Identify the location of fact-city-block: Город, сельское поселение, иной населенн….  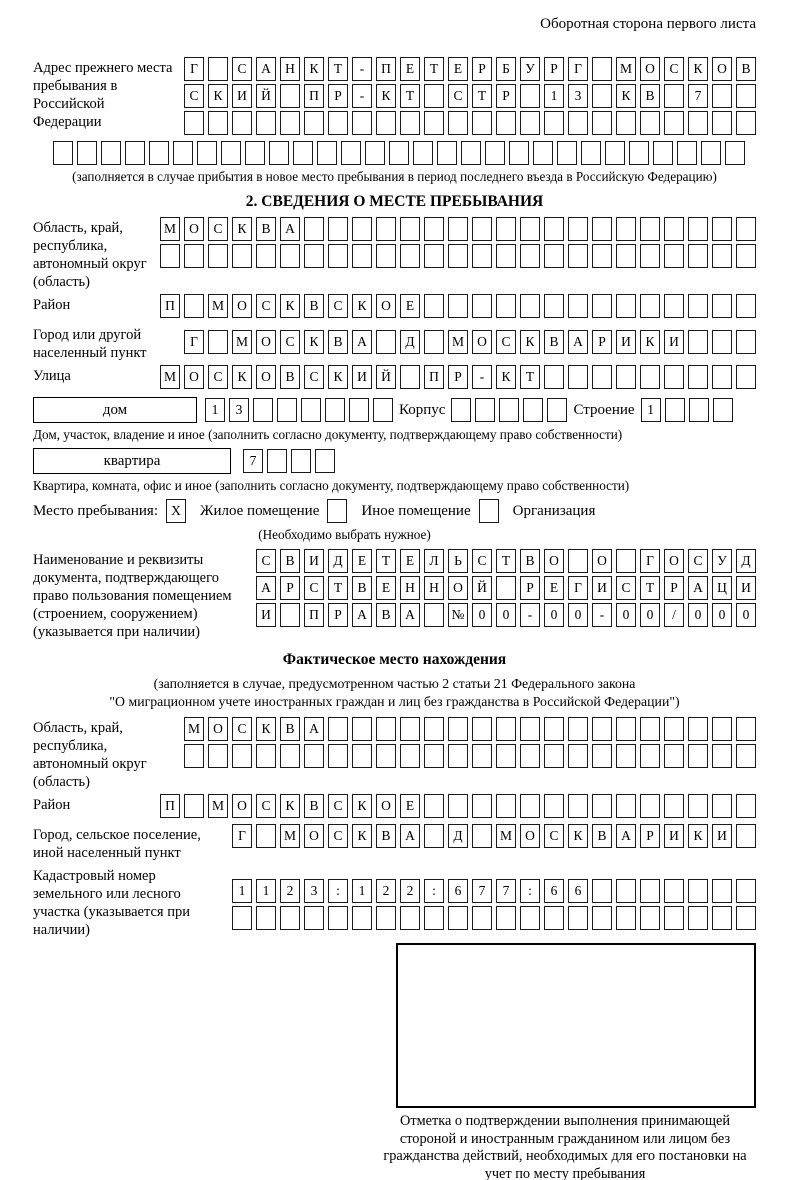
(394, 843).